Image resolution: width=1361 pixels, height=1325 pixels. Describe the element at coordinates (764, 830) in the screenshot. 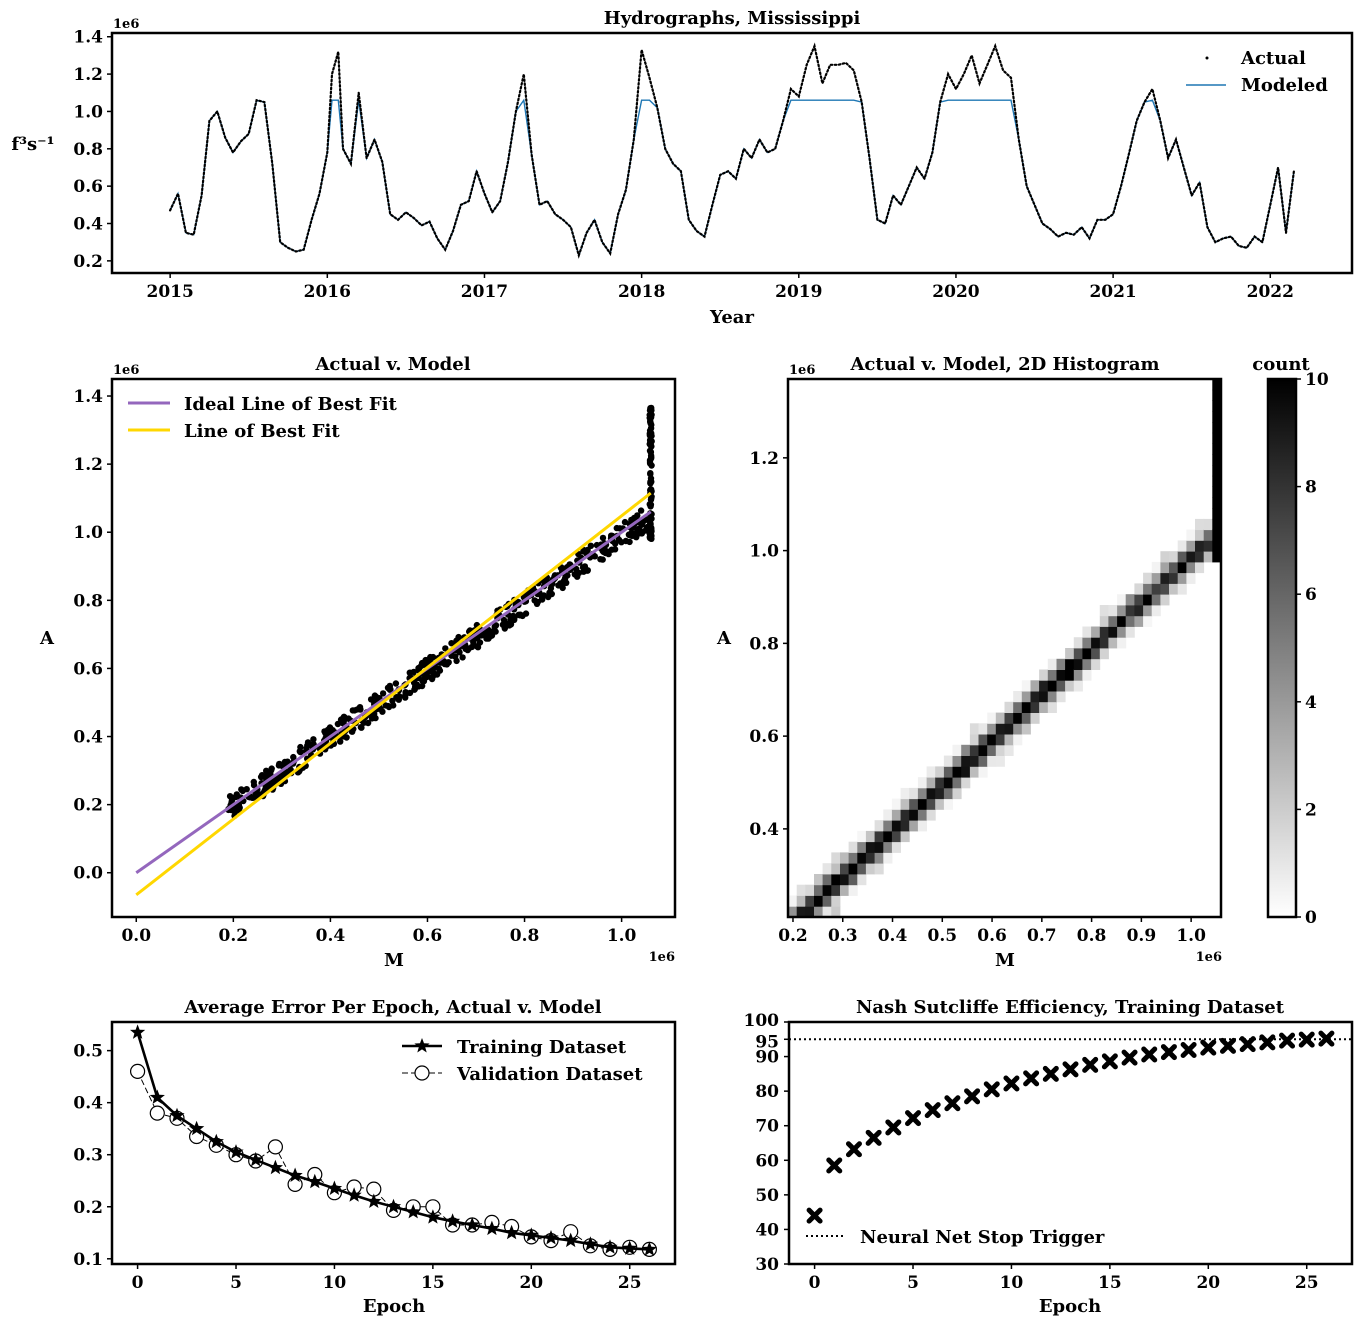

I see `histogram-ytick-label: 0.4` at that location.